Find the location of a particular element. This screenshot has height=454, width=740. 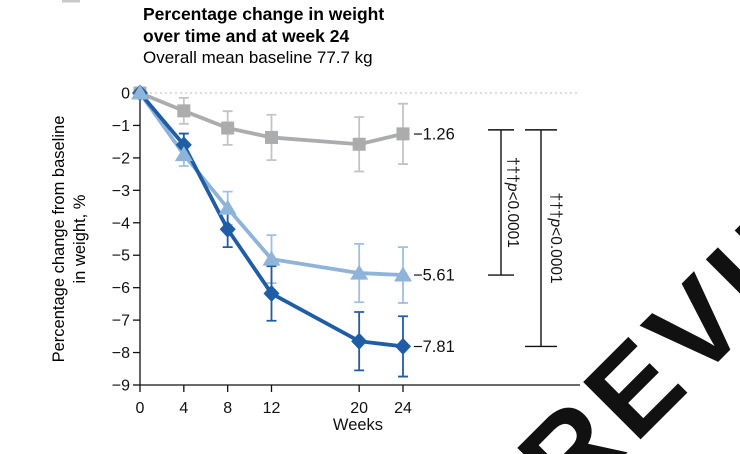

comparison-bracket-1: †††p<0.0001 is located at coordinates (504, 202).